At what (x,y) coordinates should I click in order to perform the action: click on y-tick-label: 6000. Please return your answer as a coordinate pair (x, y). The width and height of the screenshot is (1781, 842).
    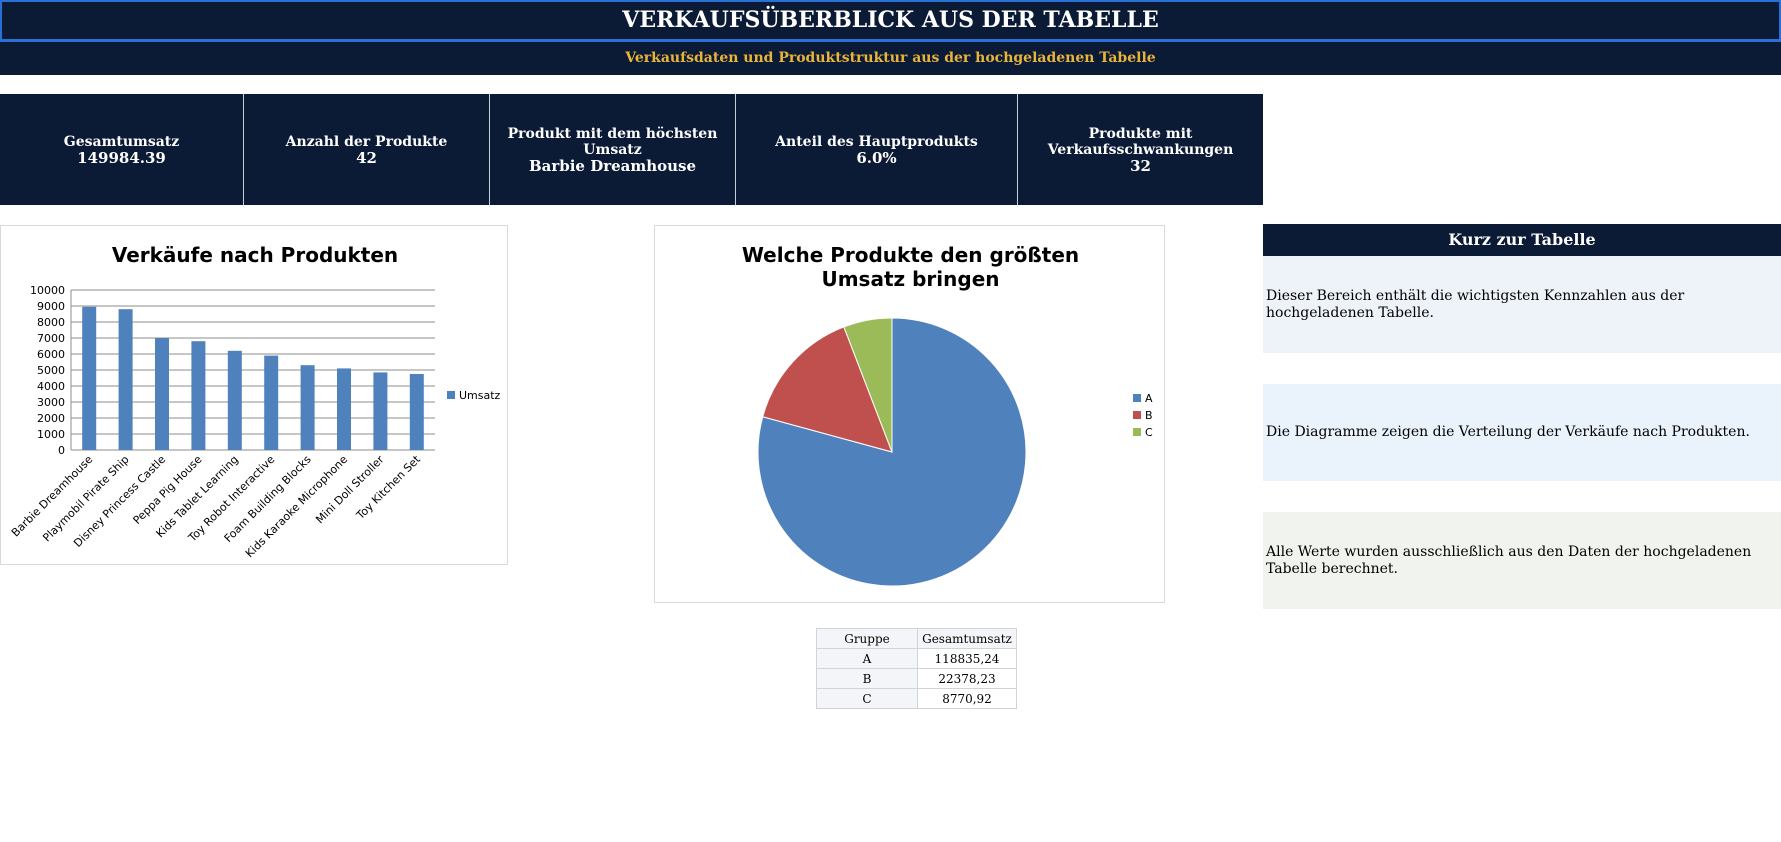
    Looking at the image, I should click on (51, 354).